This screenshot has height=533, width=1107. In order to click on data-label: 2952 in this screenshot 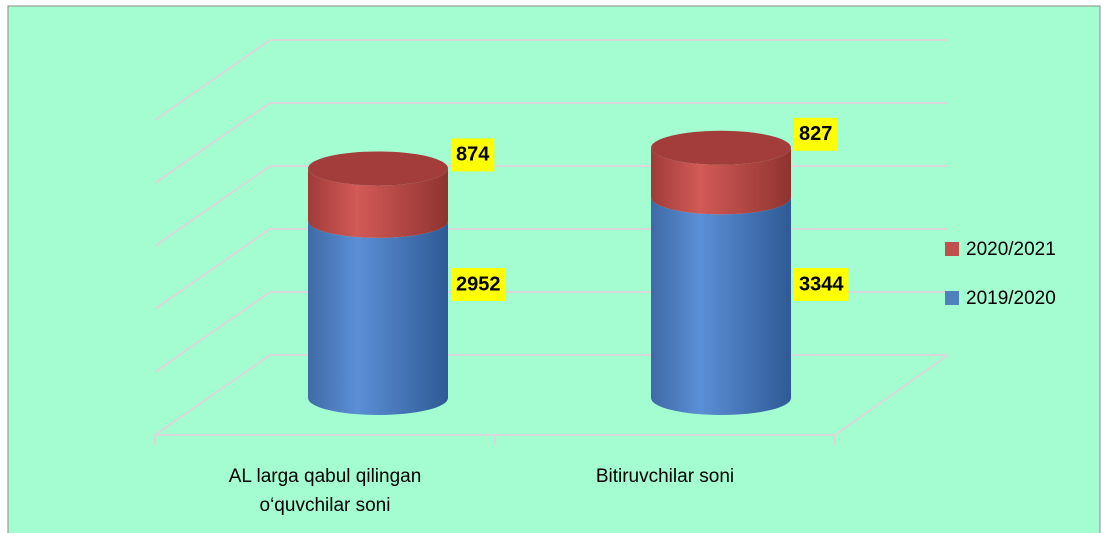, I will do `click(478, 284)`.